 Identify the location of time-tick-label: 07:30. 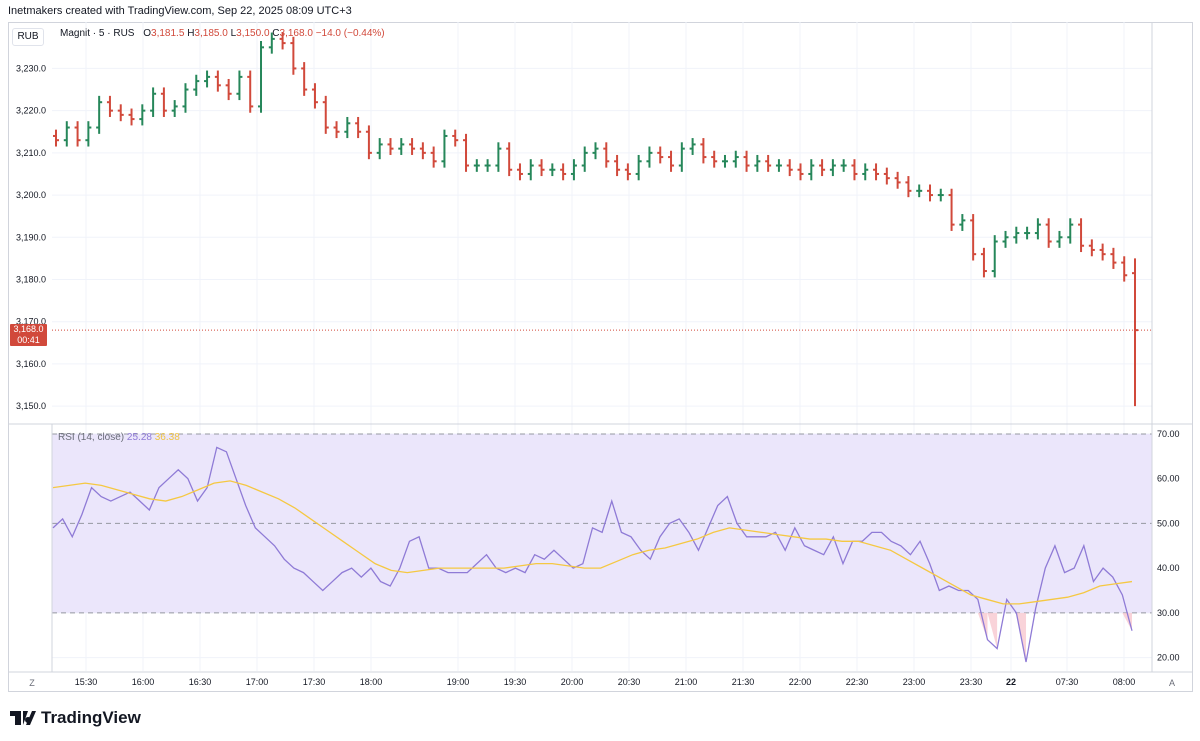
(1067, 682).